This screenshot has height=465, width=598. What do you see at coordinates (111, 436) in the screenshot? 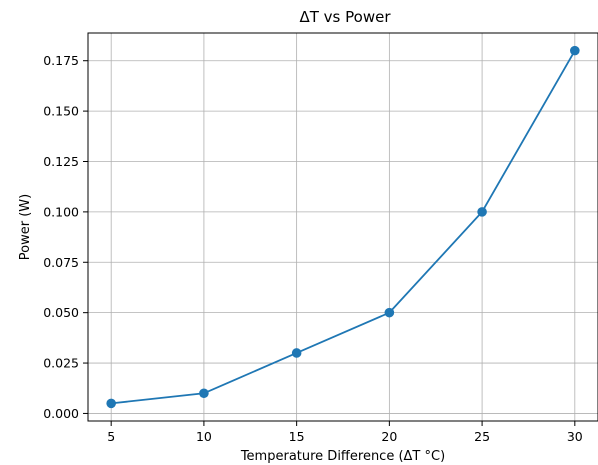
I see `x-tick-label: 5` at bounding box center [111, 436].